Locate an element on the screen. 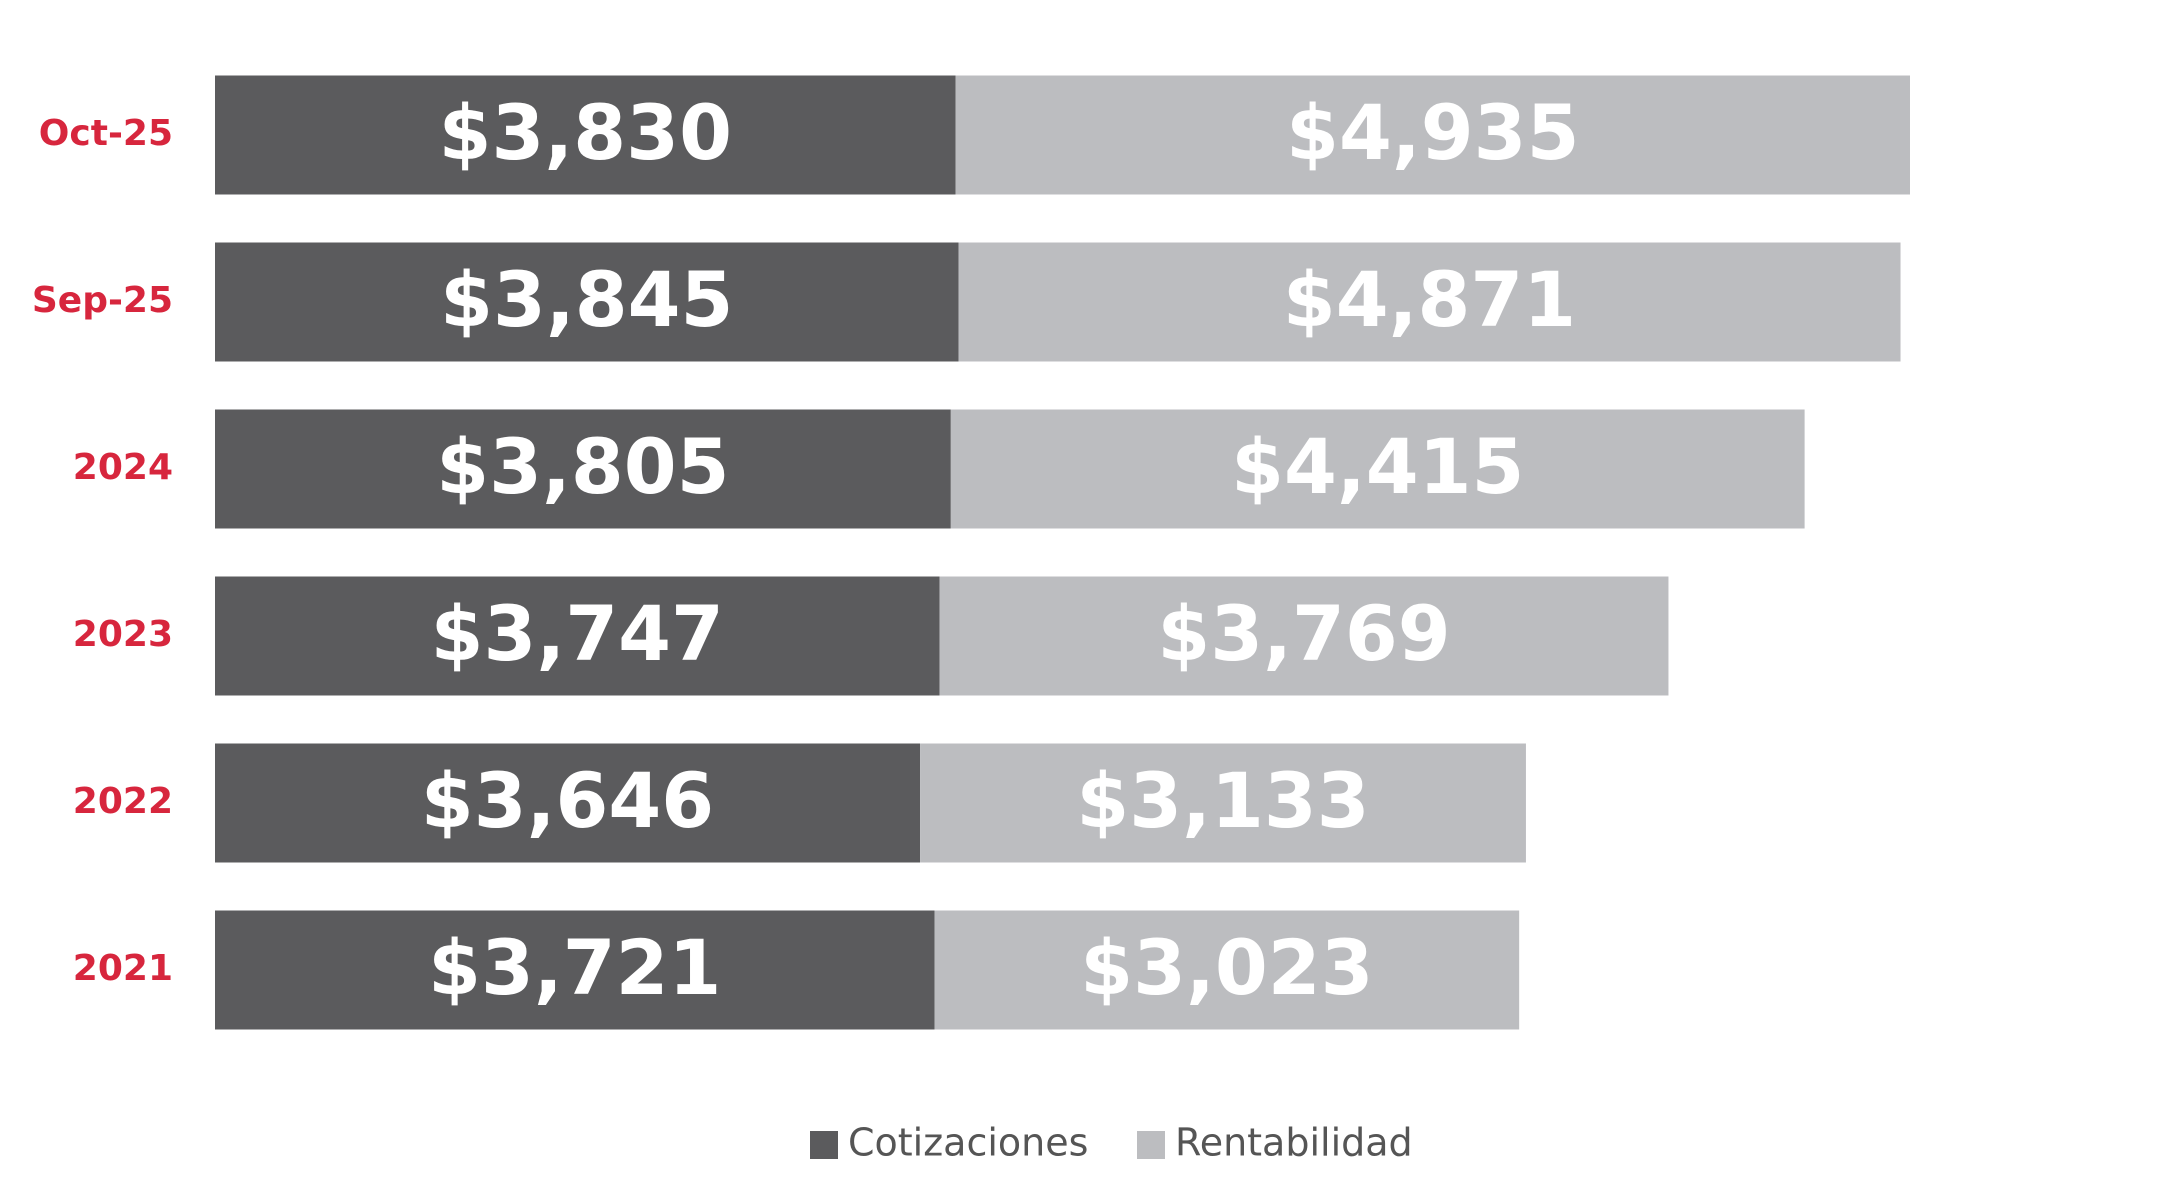 The image size is (2171, 1202). category-label: Sep-25 is located at coordinates (102, 300).